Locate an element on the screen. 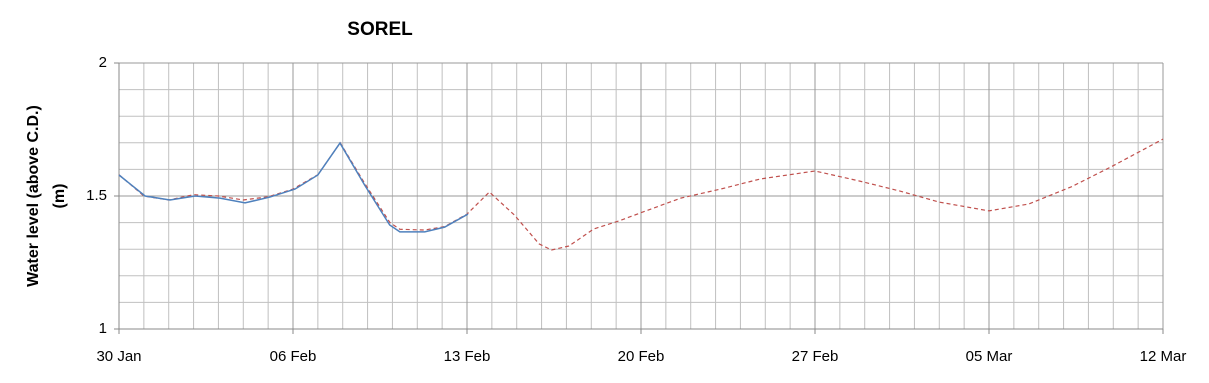 This screenshot has width=1209, height=383. x-tick-label: 27 Feb is located at coordinates (815, 356).